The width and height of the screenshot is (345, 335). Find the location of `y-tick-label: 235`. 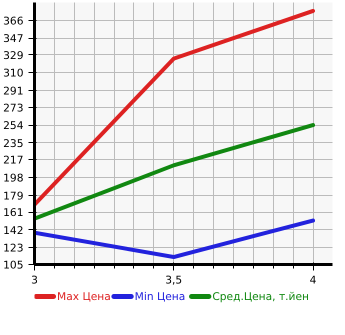

y-tick-label: 235 is located at coordinates (13, 143).